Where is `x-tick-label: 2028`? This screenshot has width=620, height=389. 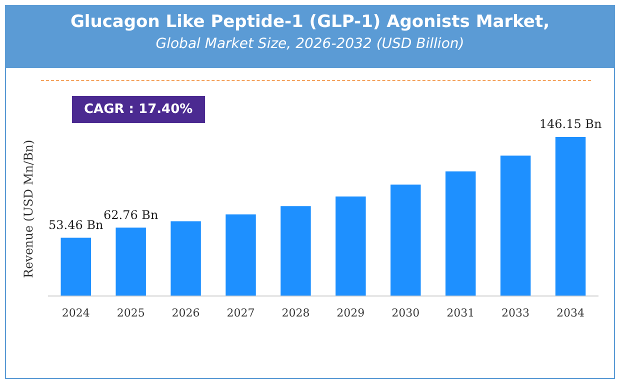 x-tick-label: 2028 is located at coordinates (296, 313).